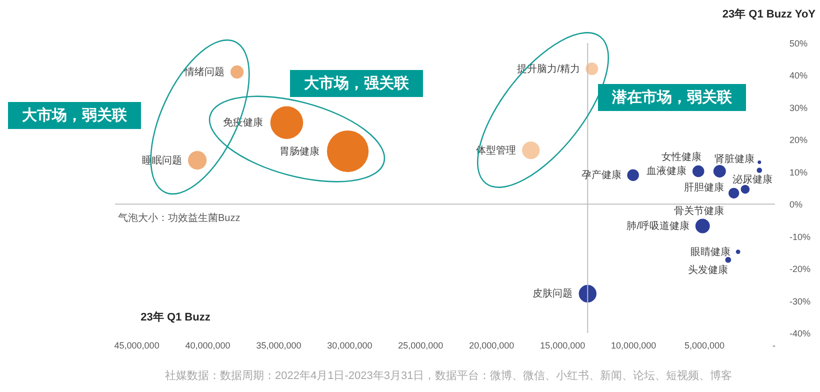 This screenshot has width=820, height=392. I want to click on y-tick-label: -40%, so click(800, 333).